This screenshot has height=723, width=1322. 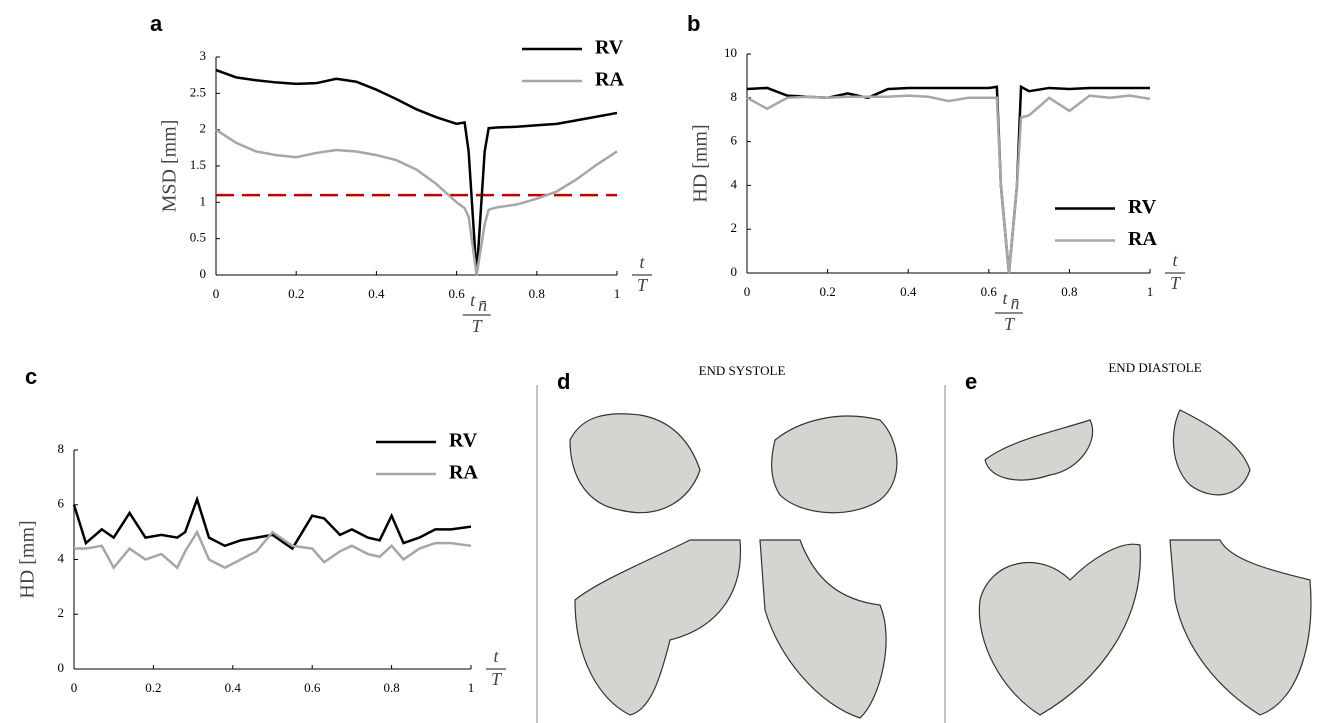 I want to click on y-axis-label: MSD [mm], so click(x=170, y=166).